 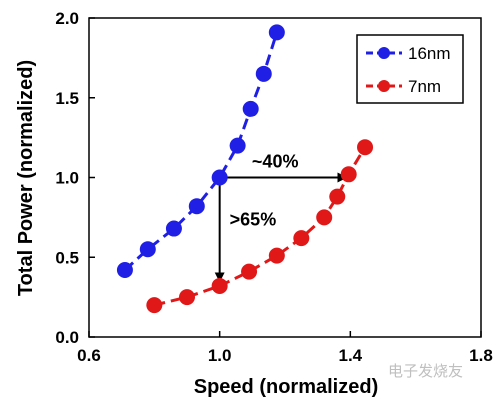 I want to click on annotation-speed-gain: ~40%, so click(x=275, y=162).